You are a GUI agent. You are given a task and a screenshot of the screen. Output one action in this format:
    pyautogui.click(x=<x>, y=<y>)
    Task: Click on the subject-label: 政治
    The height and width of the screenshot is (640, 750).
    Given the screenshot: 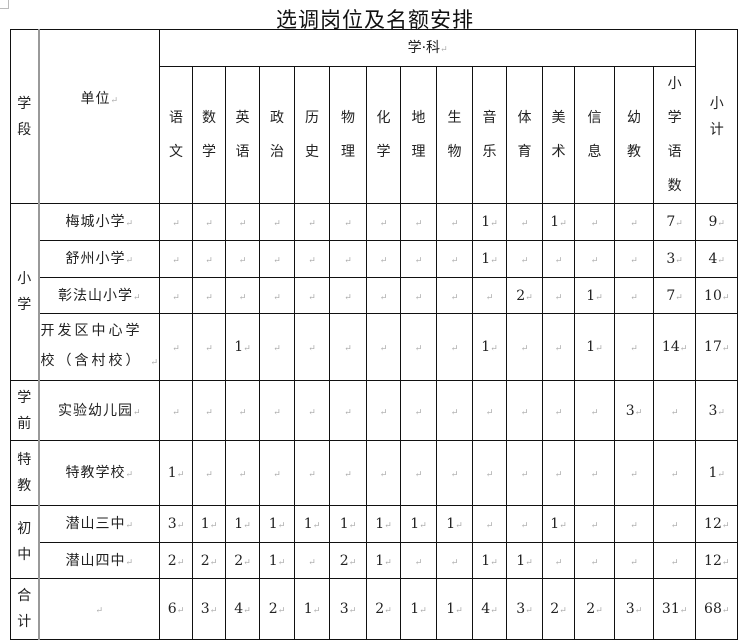 What is the action you would take?
    pyautogui.click(x=277, y=135)
    